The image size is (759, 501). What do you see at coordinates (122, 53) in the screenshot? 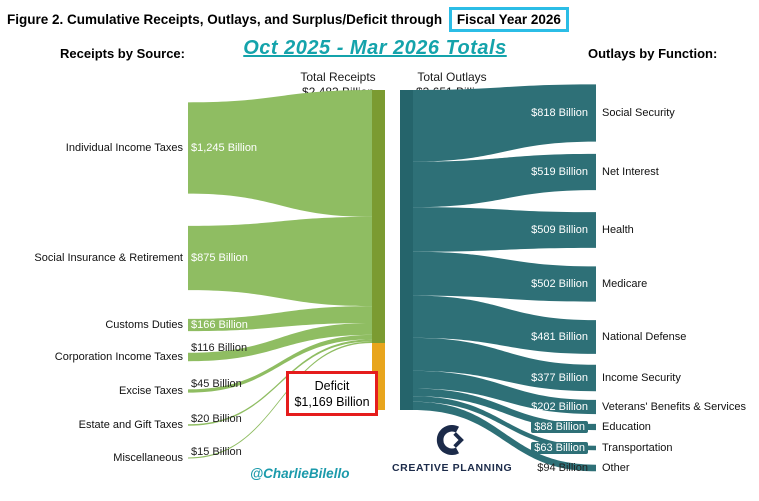
I see `receipts-header: Receipts by Source:` at bounding box center [122, 53].